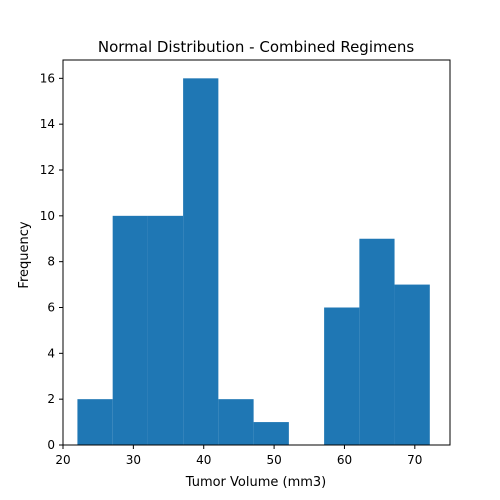 Image resolution: width=500 pixels, height=500 pixels. I want to click on y-tick-label: 12, so click(47, 170).